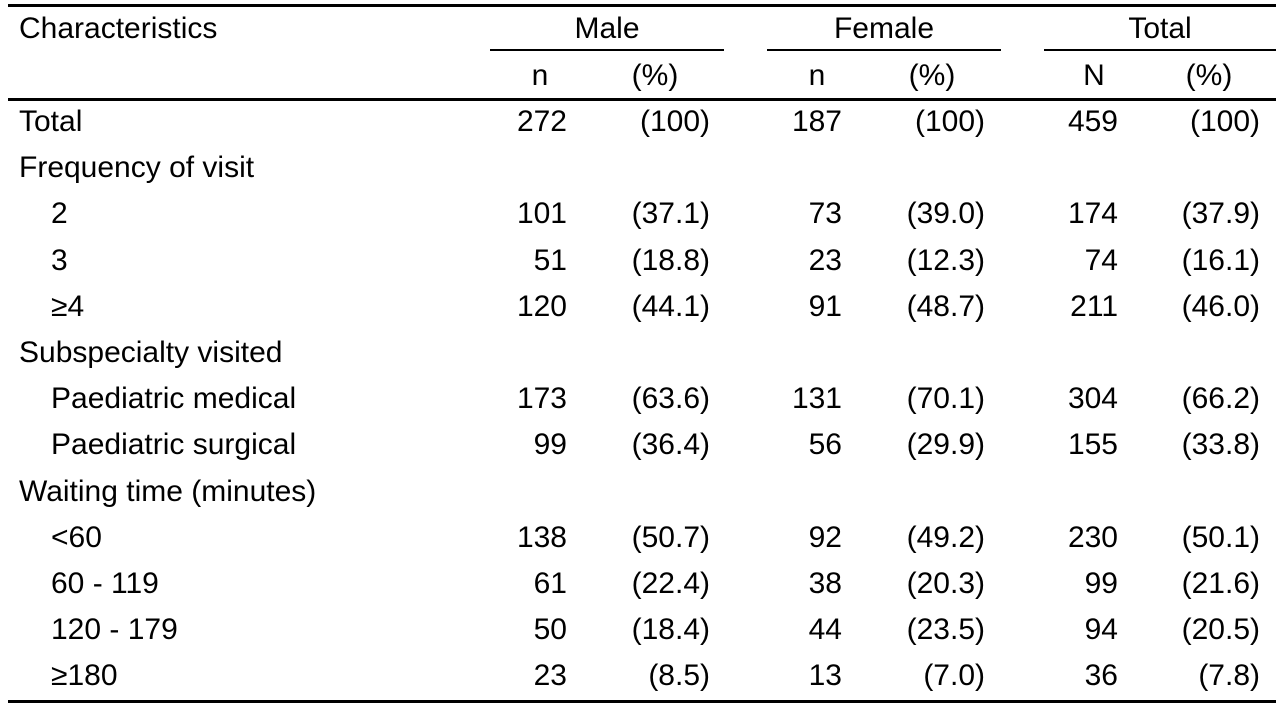  Describe the element at coordinates (114, 629) in the screenshot. I see `row-sublabel: 120 - 179` at that location.